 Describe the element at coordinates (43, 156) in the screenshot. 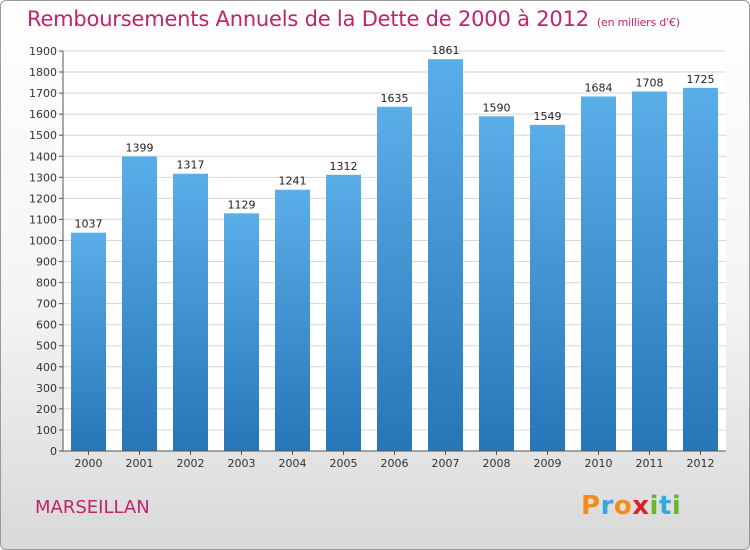

I see `y-tick-label: 1400` at that location.